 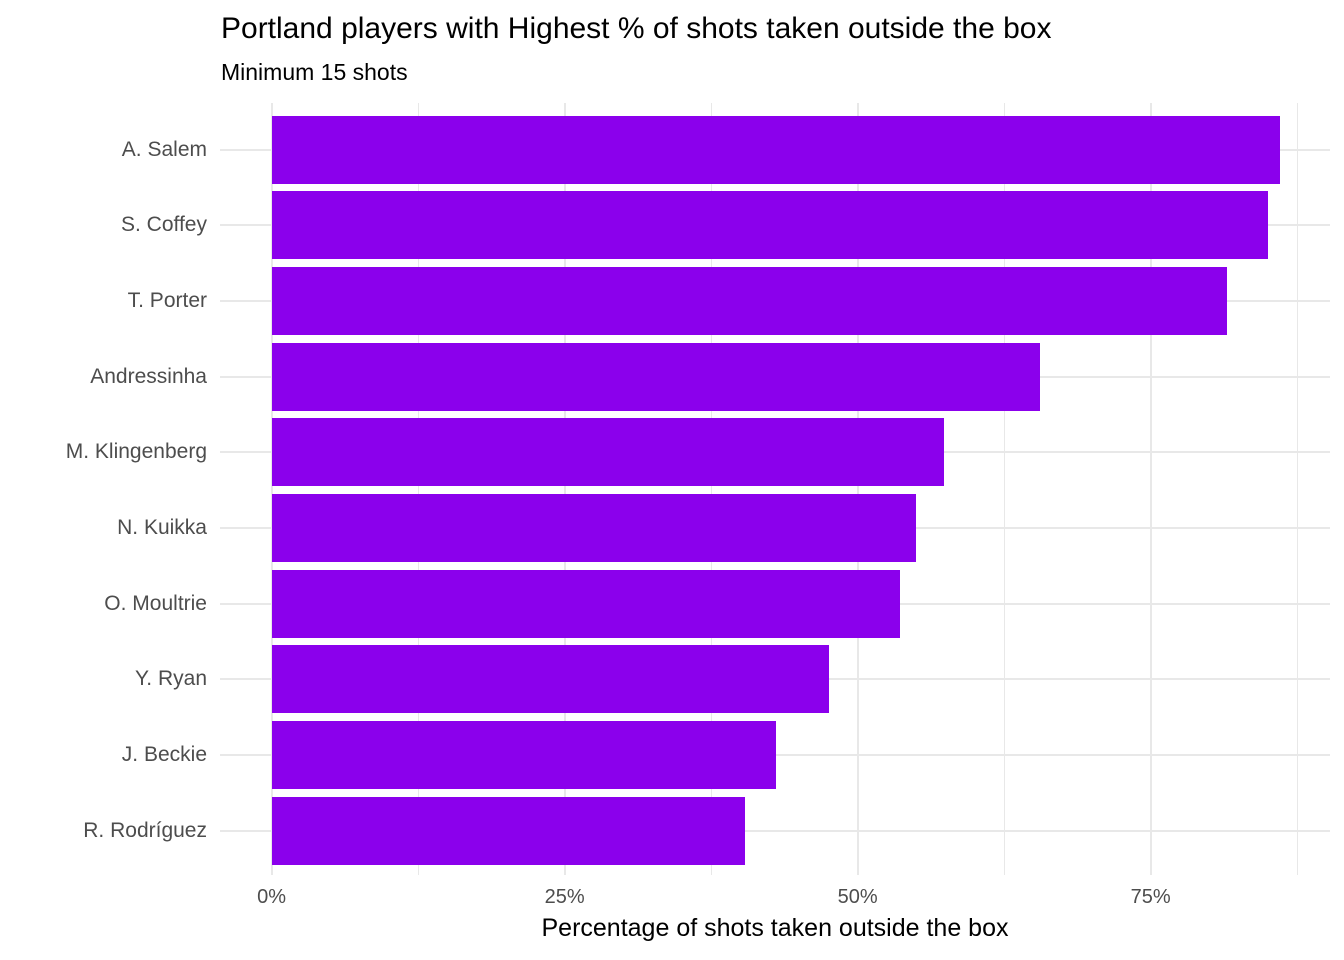 I want to click on y-axis-label: S. Coffey, so click(x=164, y=225).